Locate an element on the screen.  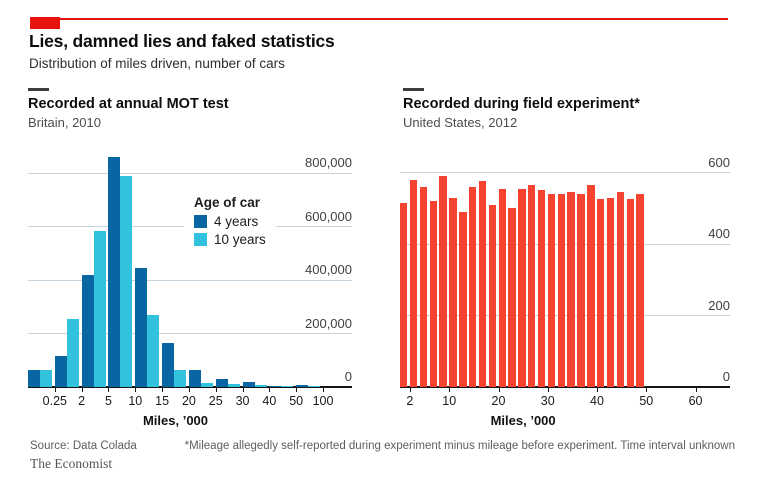
top-red-rule is located at coordinates (379, 19).